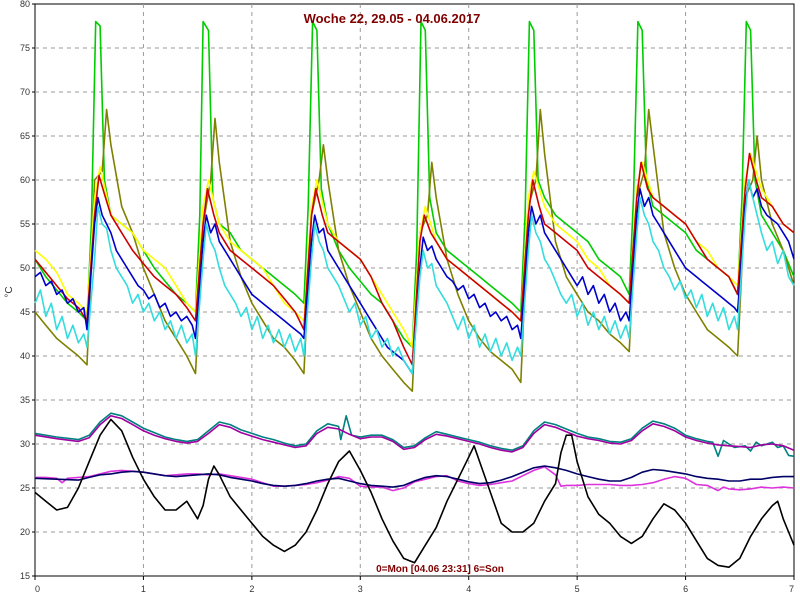 This screenshot has width=800, height=600. What do you see at coordinates (25, 4) in the screenshot?
I see `y-tick-label: 80` at bounding box center [25, 4].